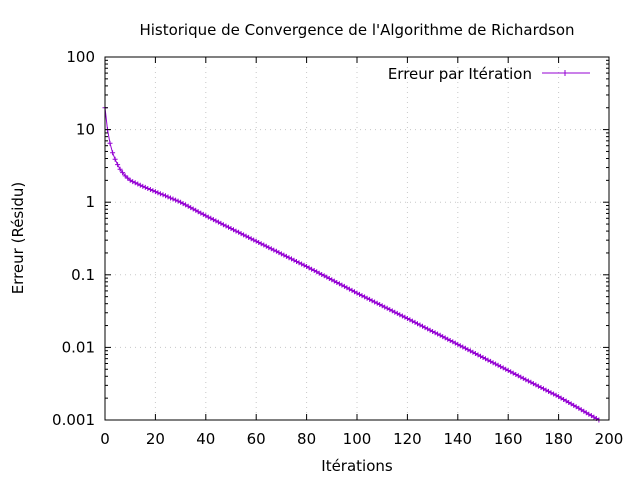 This screenshot has height=480, width=640. I want to click on legend-label: Erreur par Itération, so click(460, 74).